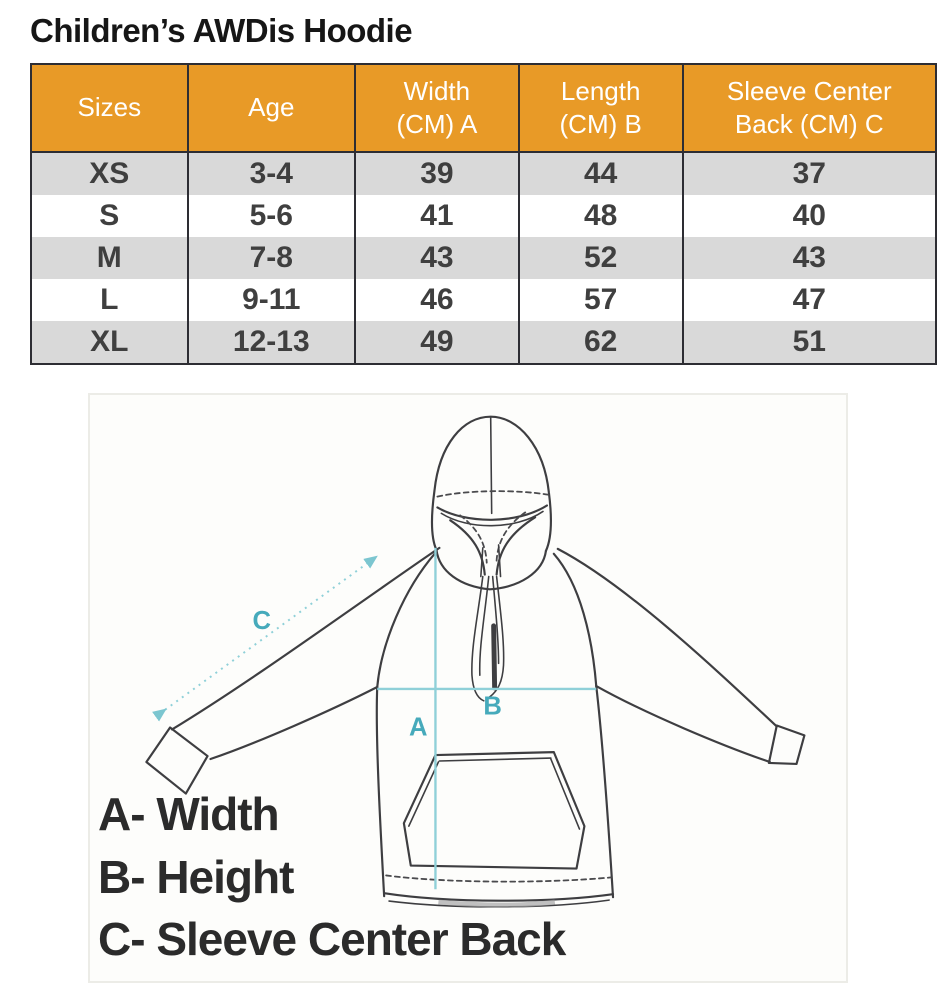  Describe the element at coordinates (488, 638) in the screenshot. I see `drawstrings` at that location.